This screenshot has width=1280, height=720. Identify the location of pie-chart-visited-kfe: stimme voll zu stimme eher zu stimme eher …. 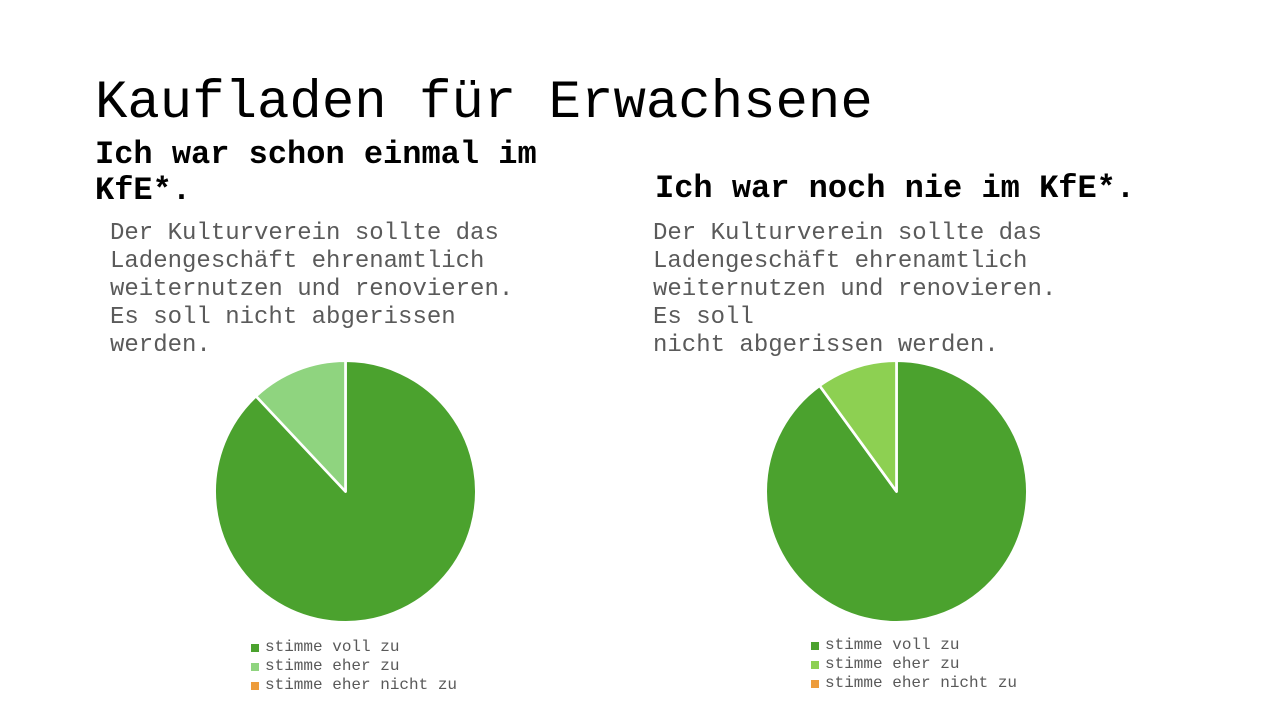
(345, 533).